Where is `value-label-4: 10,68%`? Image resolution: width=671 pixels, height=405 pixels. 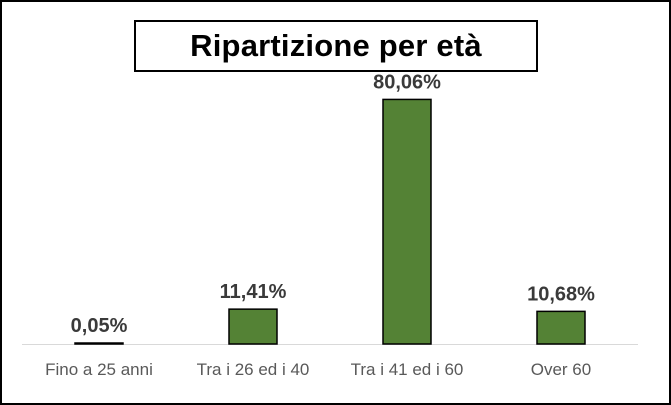
value-label-4: 10,68% is located at coordinates (561, 294).